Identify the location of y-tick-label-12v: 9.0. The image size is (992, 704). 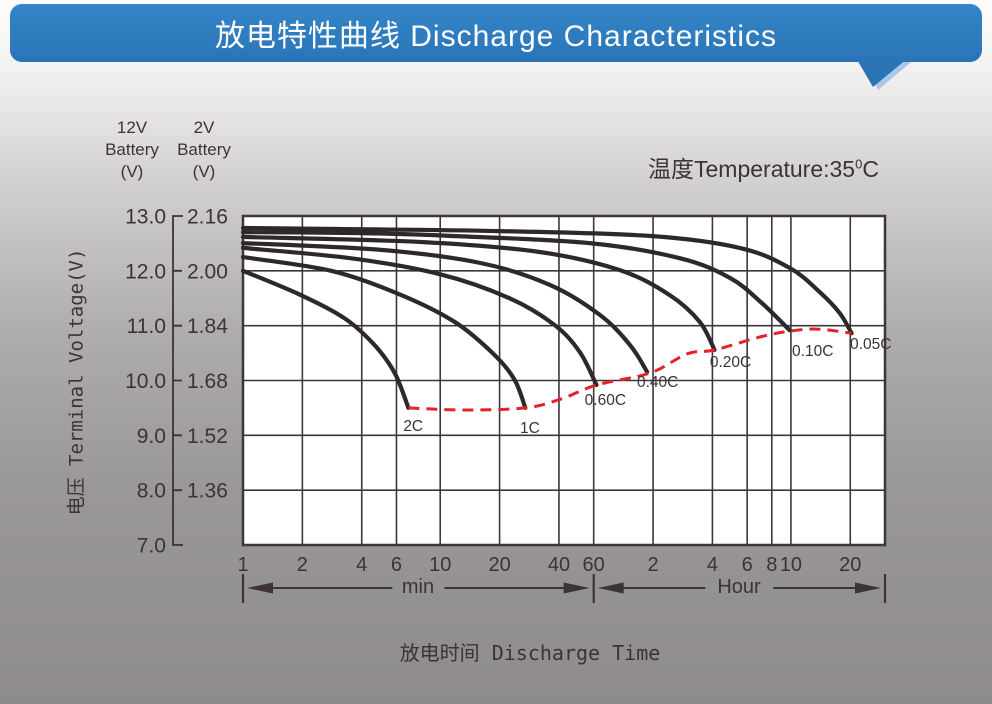
(151, 436).